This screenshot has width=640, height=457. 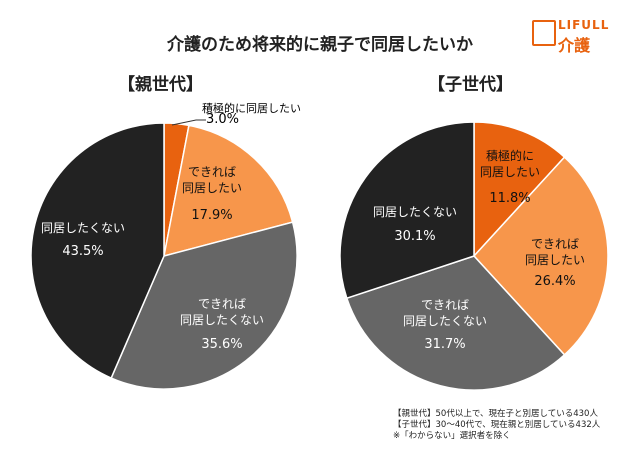 What do you see at coordinates (452, 436) in the screenshot?
I see `footnote-exclusion: ※「わからない」選択者を除く` at bounding box center [452, 436].